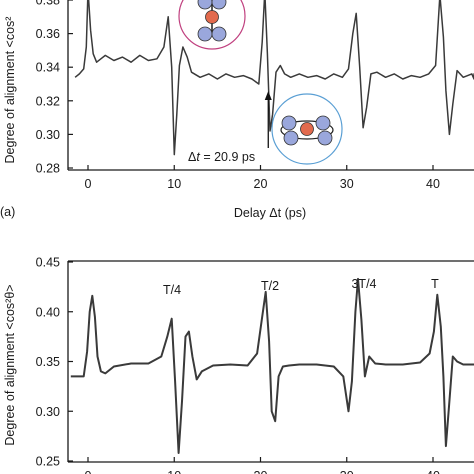 The width and height of the screenshot is (474, 474). I want to click on delta-symbol: Δ, so click(192, 157).